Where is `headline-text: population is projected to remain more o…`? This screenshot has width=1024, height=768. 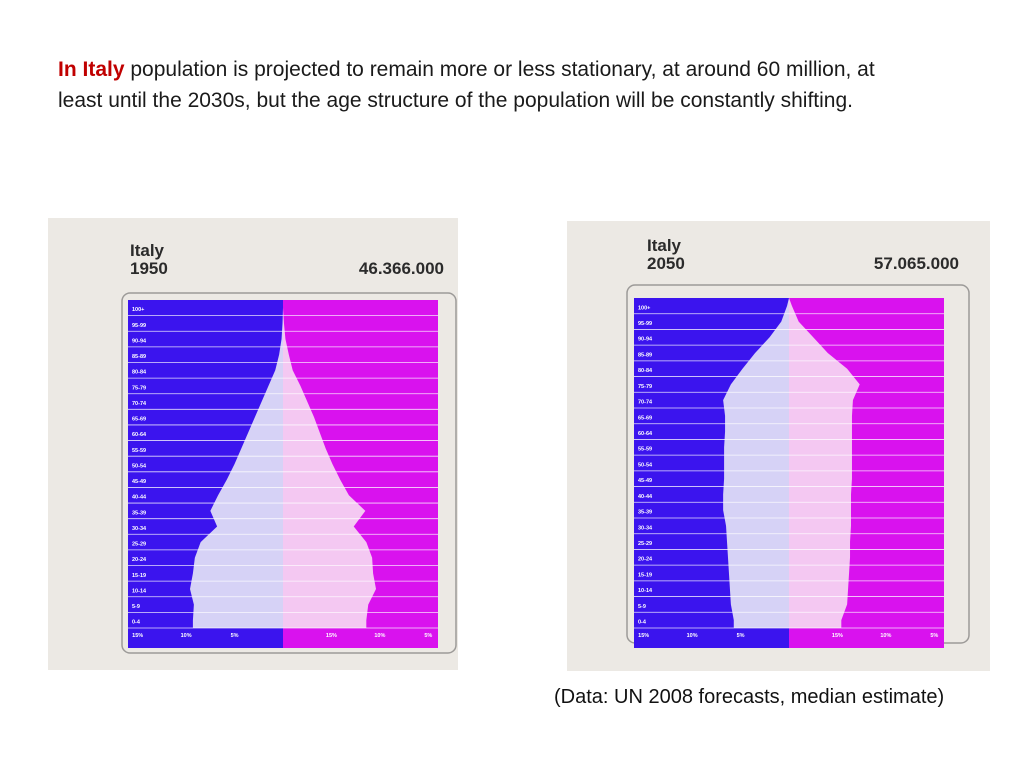 headline-text: population is projected to remain more o… is located at coordinates (466, 85).